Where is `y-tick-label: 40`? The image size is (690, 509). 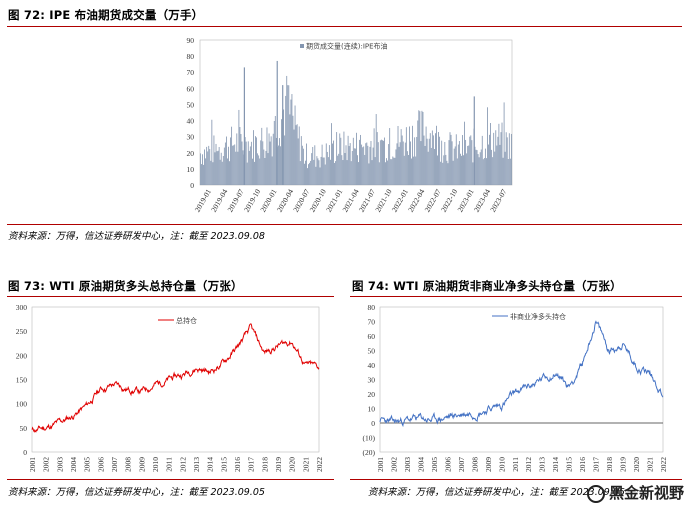 y-tick-label: 40 is located at coordinates (372, 365).